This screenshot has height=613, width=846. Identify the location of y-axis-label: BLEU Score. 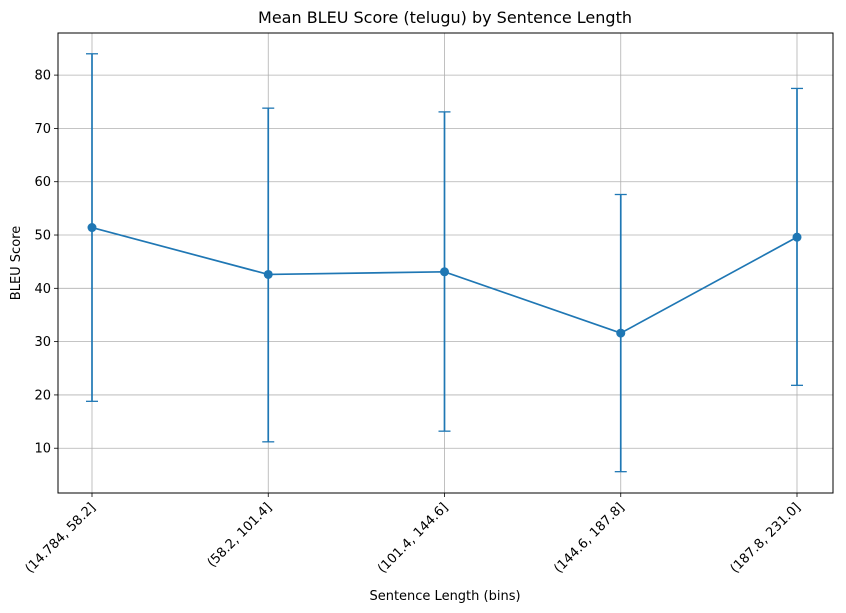
(16, 263).